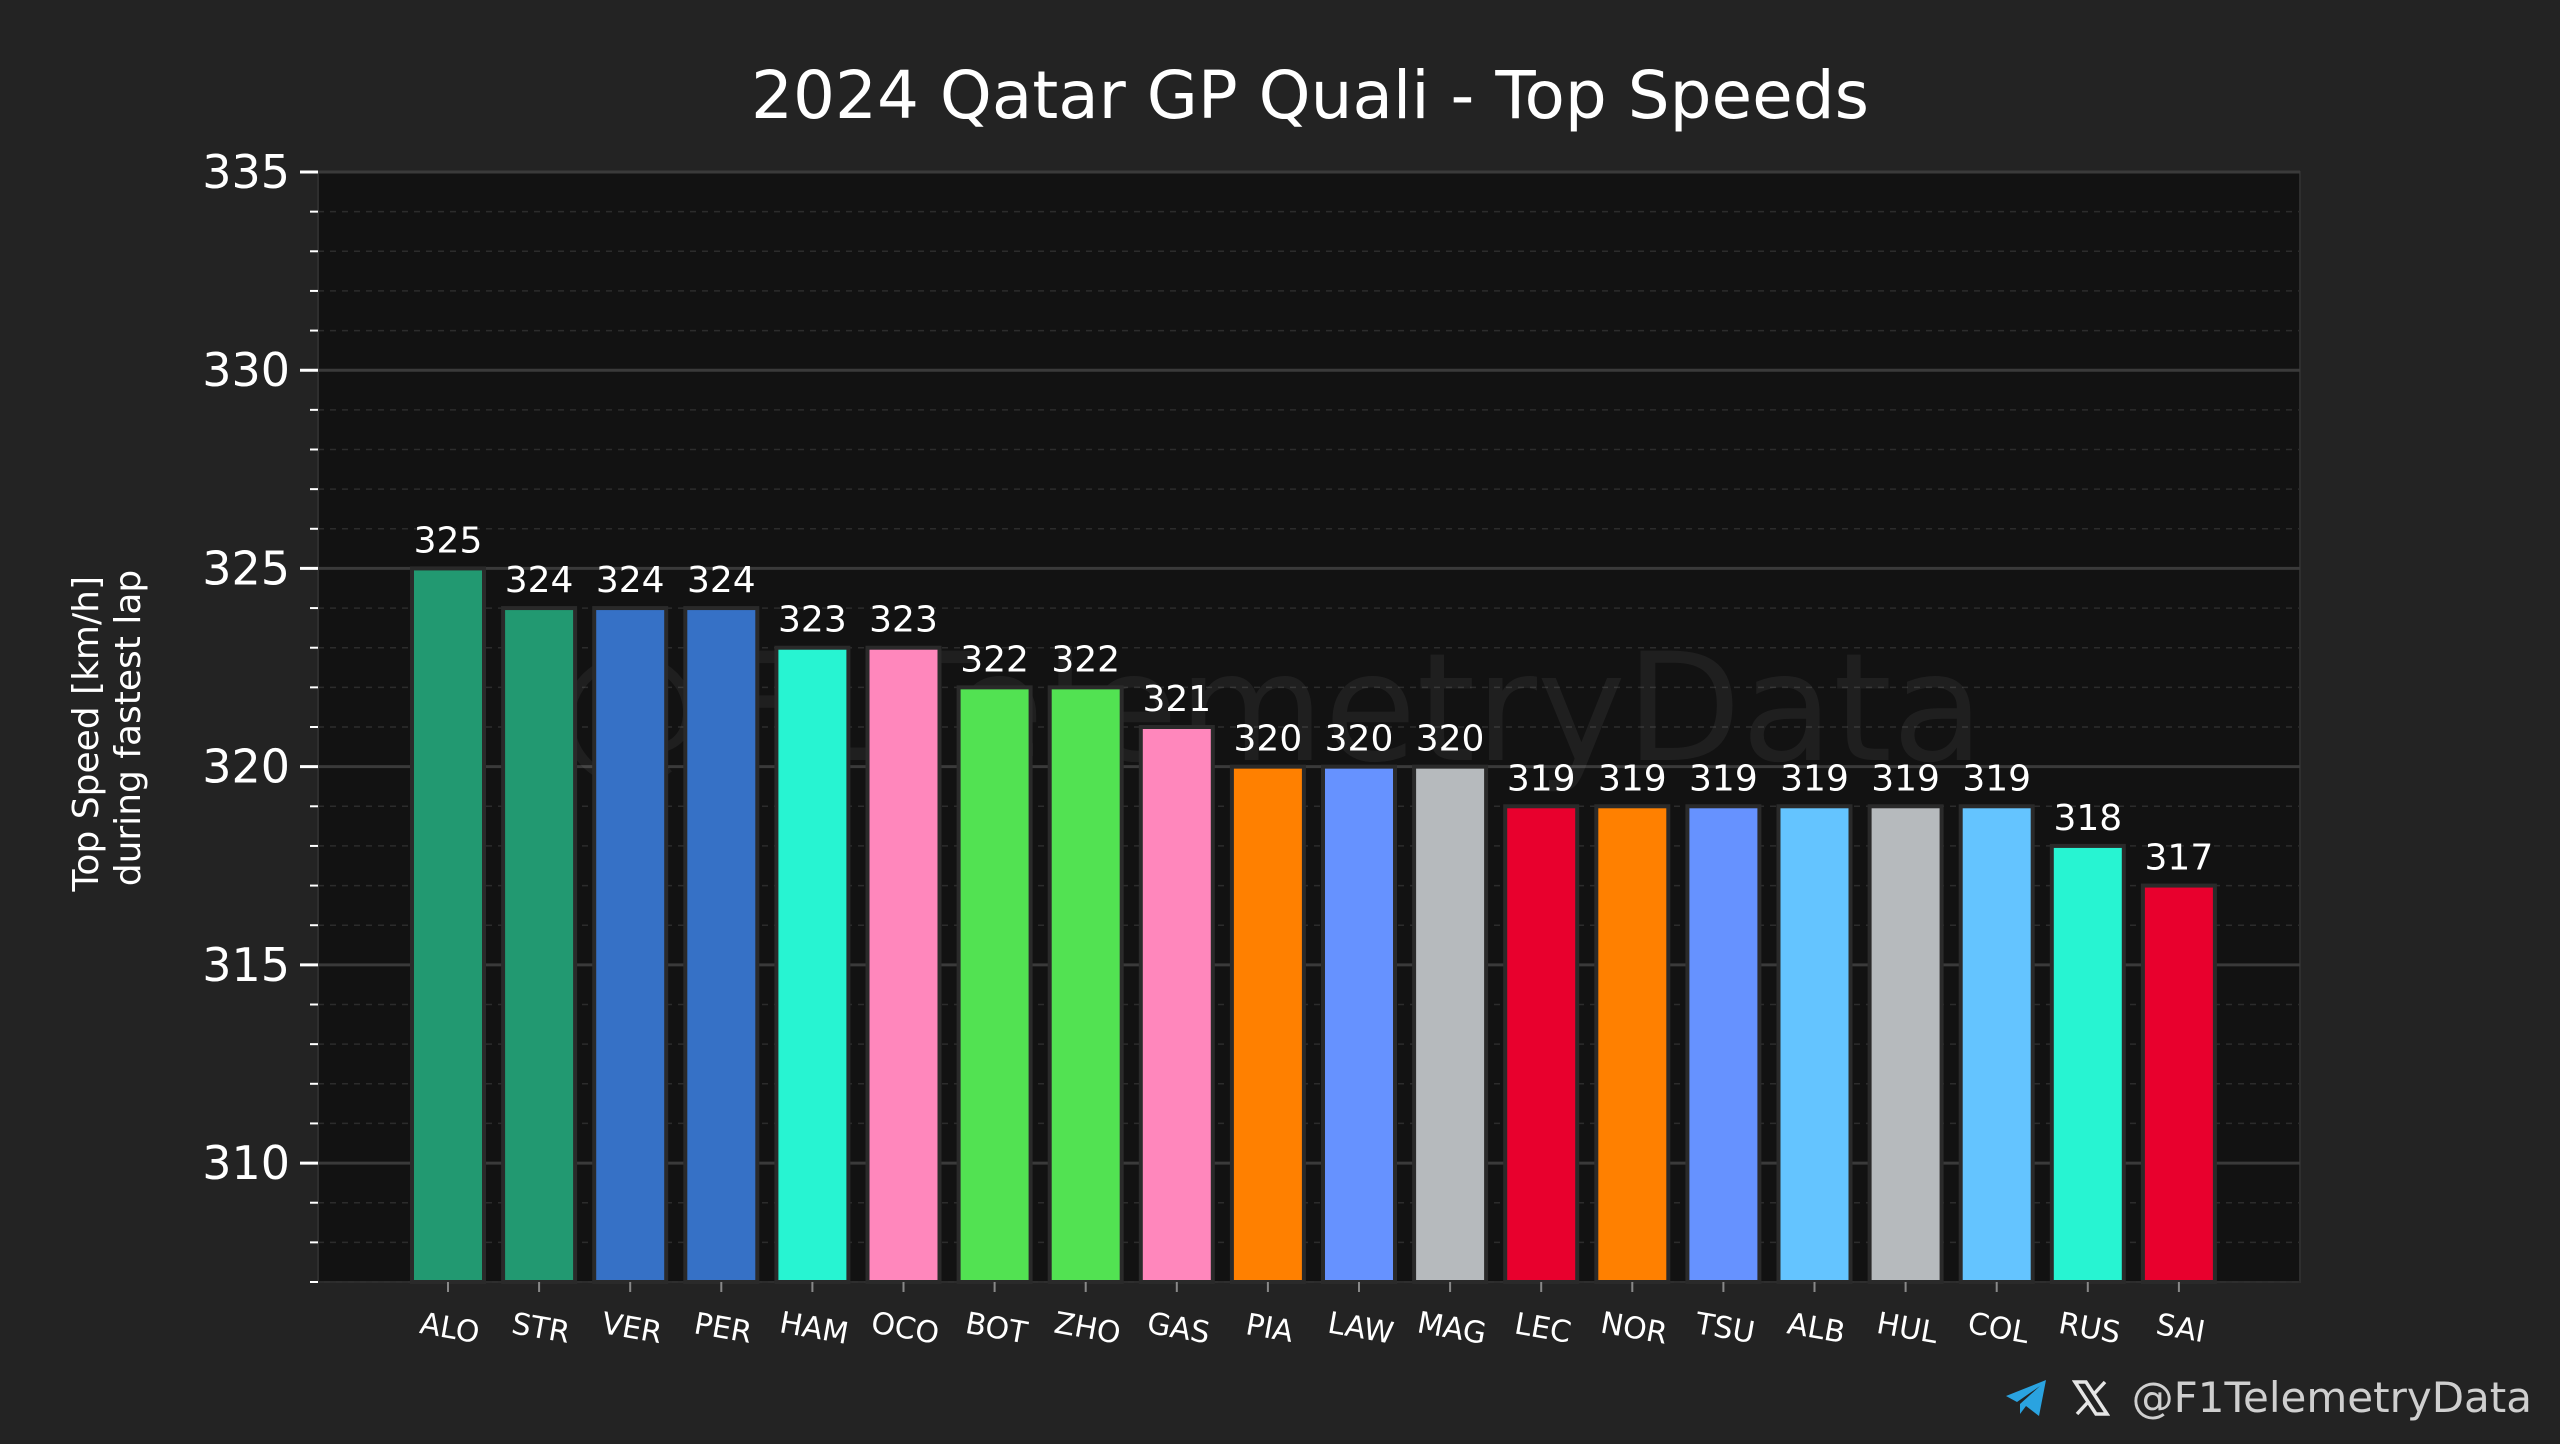 This screenshot has width=2560, height=1444. I want to click on bar-per, so click(721, 945).